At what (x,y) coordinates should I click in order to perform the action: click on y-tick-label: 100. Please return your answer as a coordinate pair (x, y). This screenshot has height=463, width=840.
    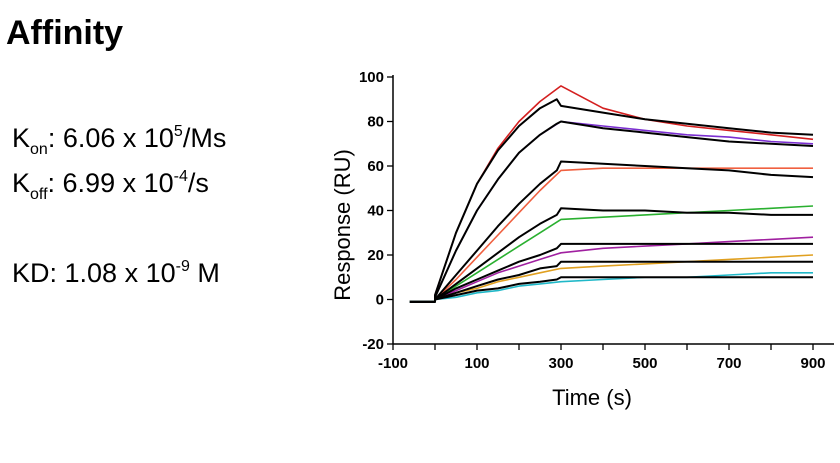
    Looking at the image, I should click on (371, 77).